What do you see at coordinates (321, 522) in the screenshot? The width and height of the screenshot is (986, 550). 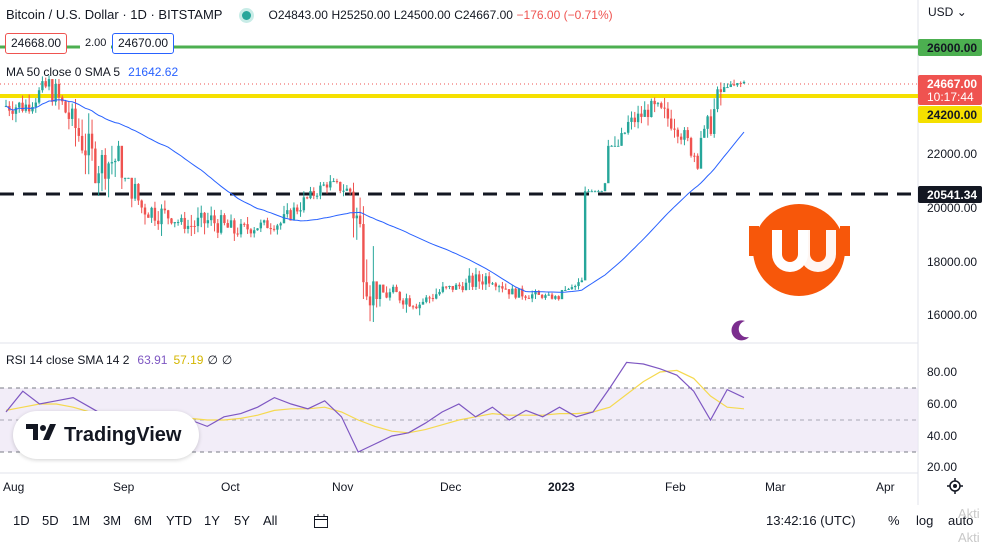 I see `date-range-icon` at bounding box center [321, 522].